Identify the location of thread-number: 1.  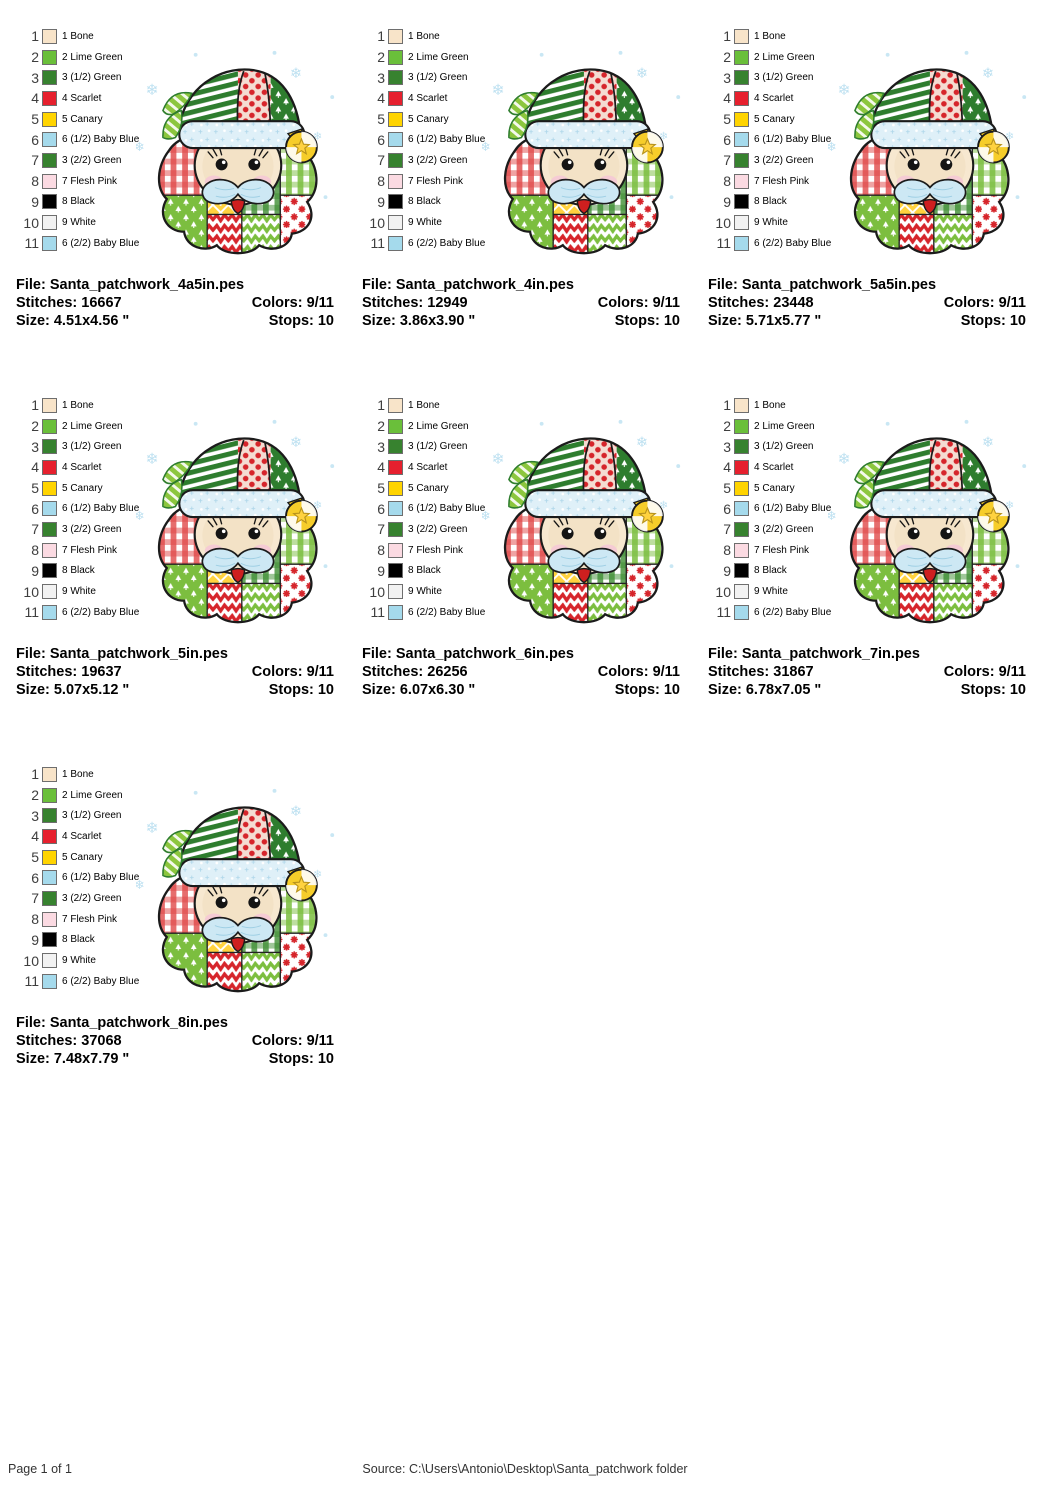
(381, 36).